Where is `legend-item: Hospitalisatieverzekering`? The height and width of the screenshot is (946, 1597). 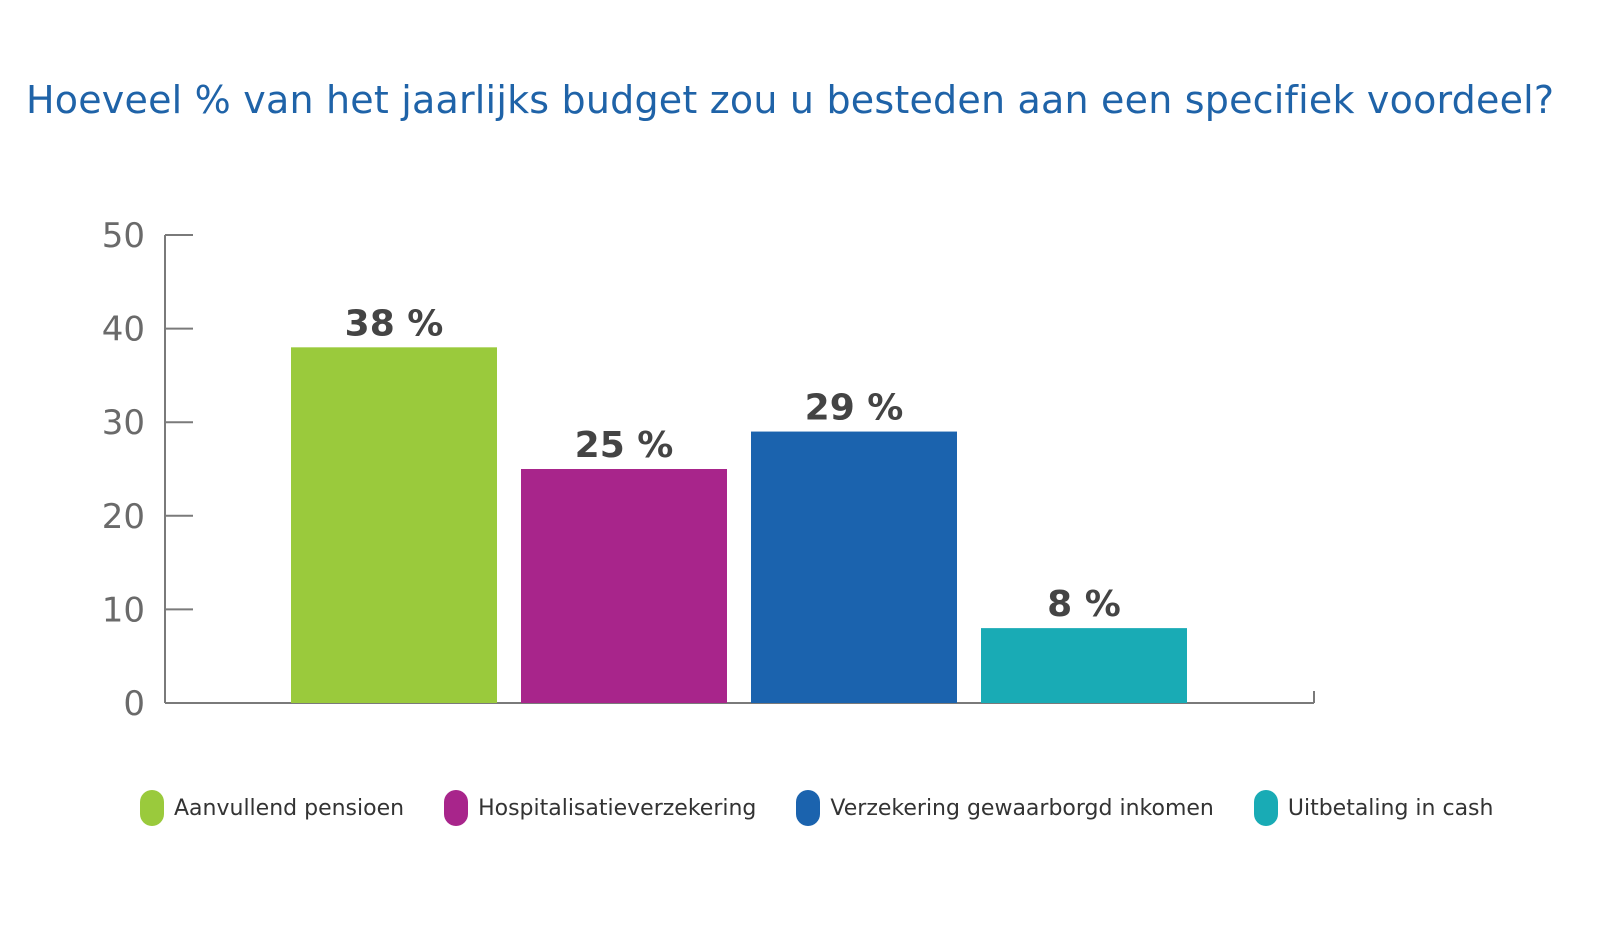
legend-item: Hospitalisatieverzekering is located at coordinates (600, 808).